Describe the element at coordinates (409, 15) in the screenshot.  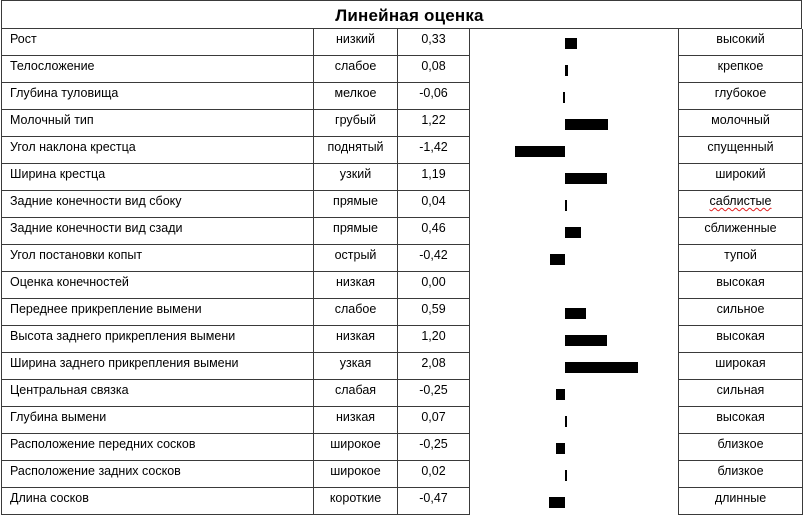
I see `table-title: Линейная оценка` at that location.